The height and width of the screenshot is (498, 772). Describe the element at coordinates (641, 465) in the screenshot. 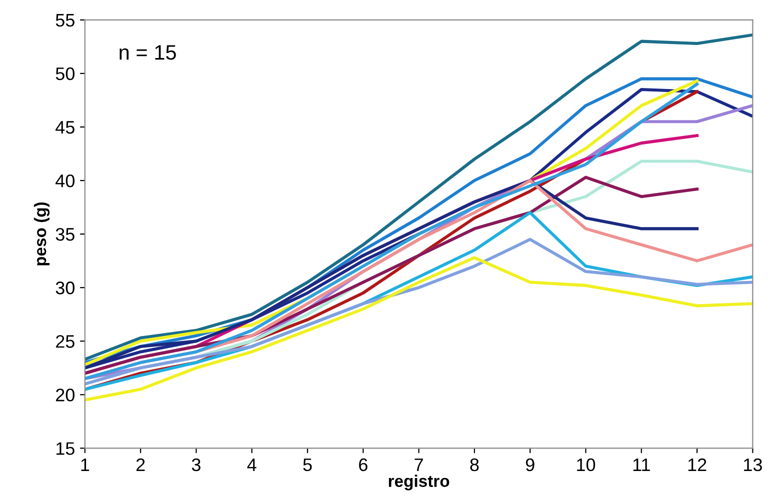

I see `x-tick-label: 11` at that location.